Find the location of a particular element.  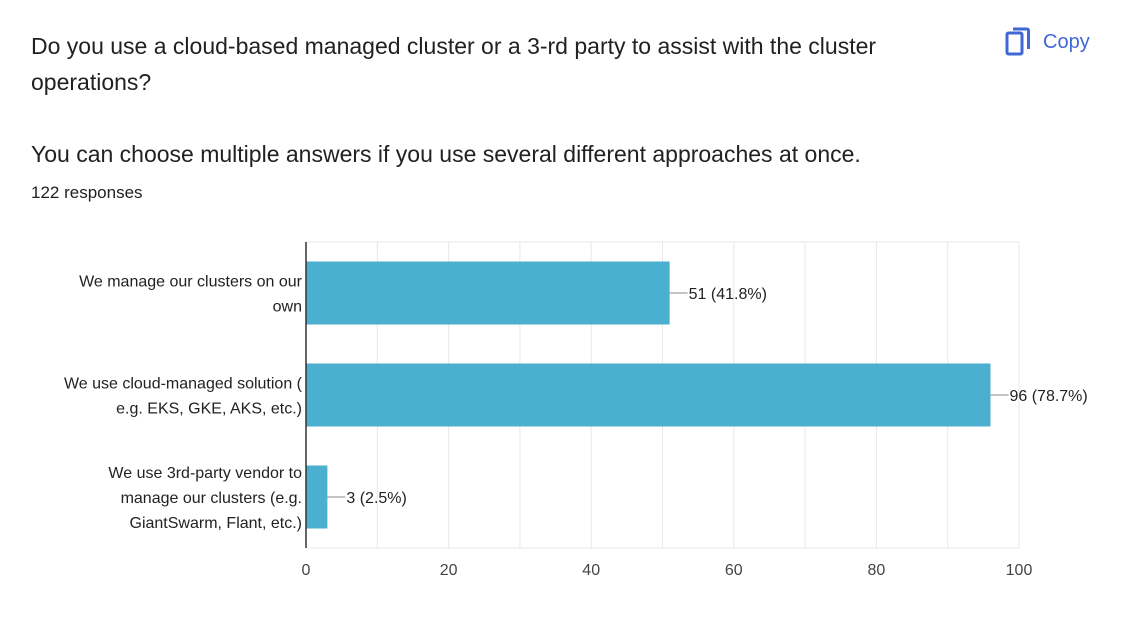

copy-button-label: Copy is located at coordinates (1066, 41).